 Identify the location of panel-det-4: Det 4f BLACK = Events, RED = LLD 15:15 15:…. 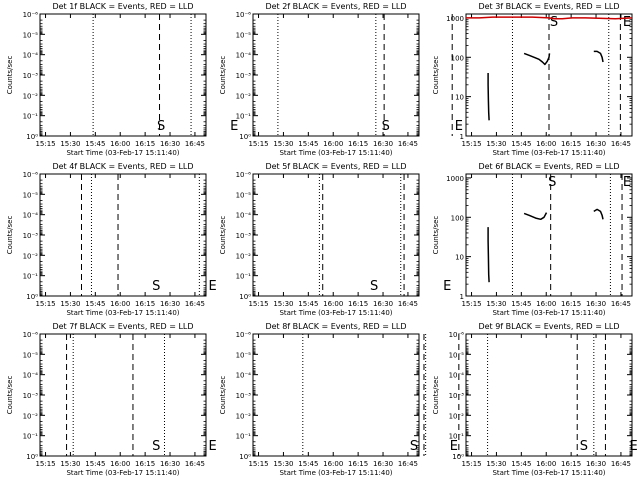
(111, 239).